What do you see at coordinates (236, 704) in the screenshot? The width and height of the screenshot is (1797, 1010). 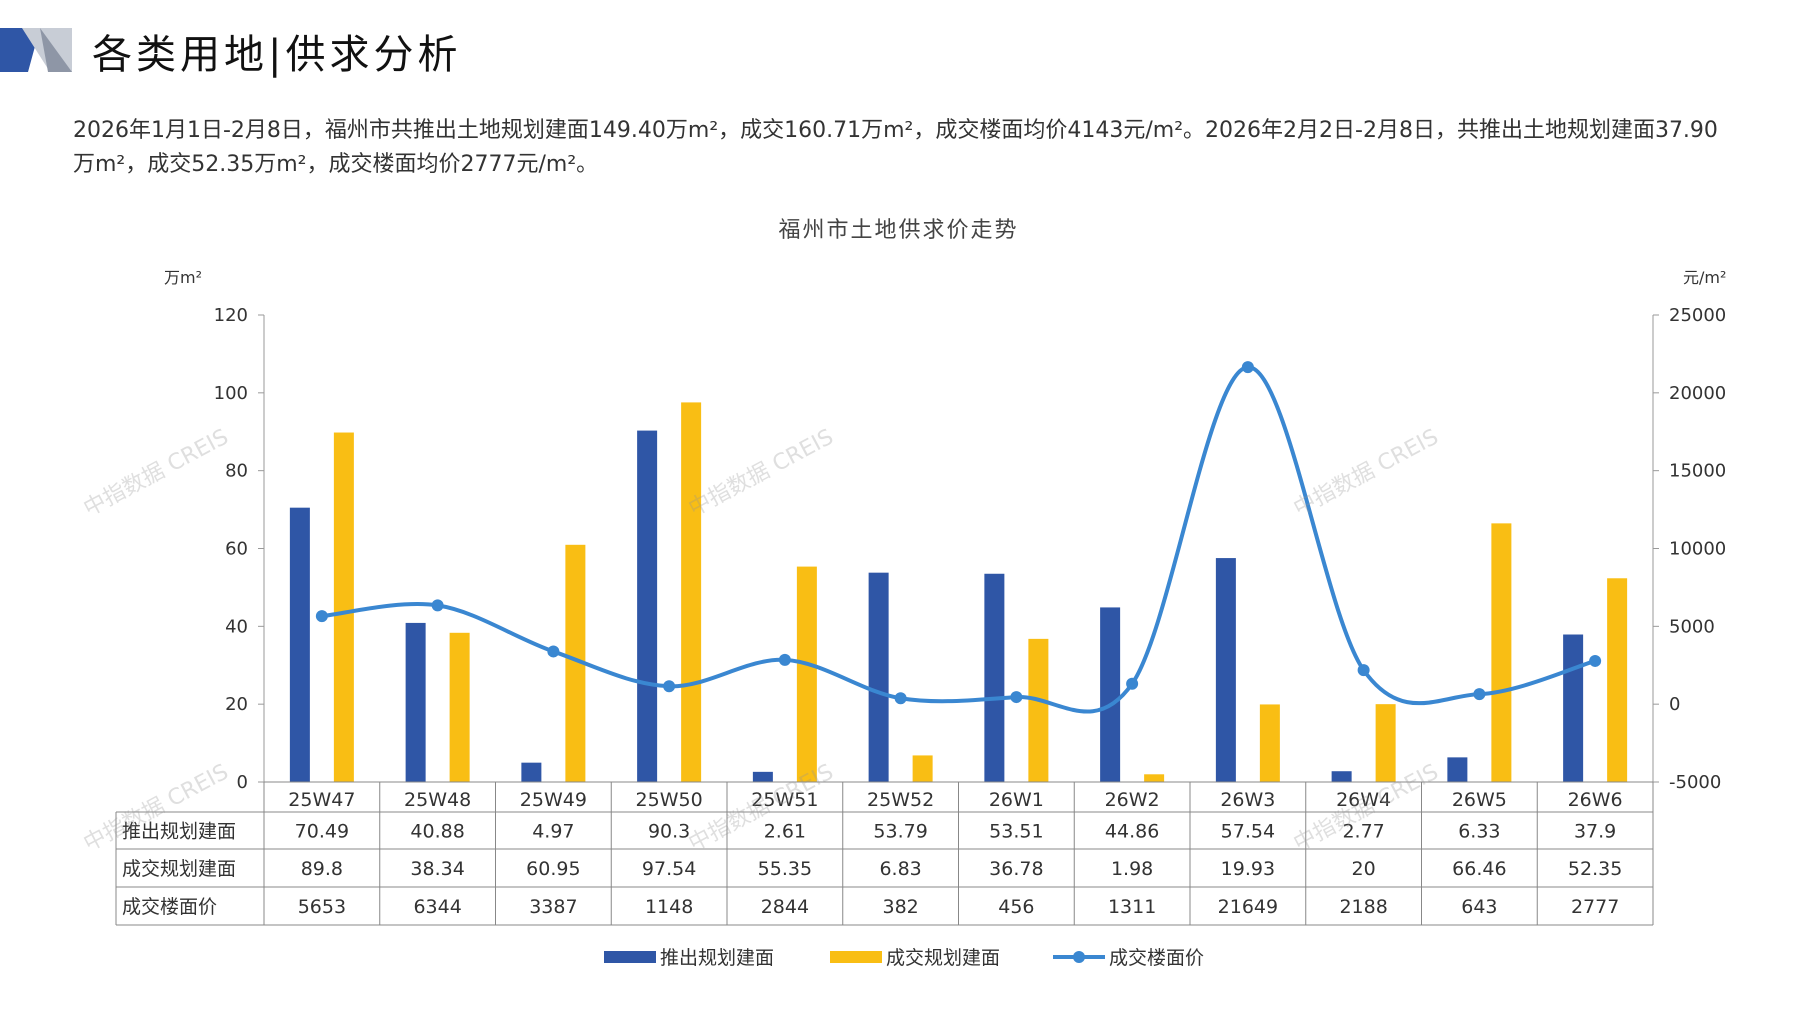 I see `y-tick-label: 20` at bounding box center [236, 704].